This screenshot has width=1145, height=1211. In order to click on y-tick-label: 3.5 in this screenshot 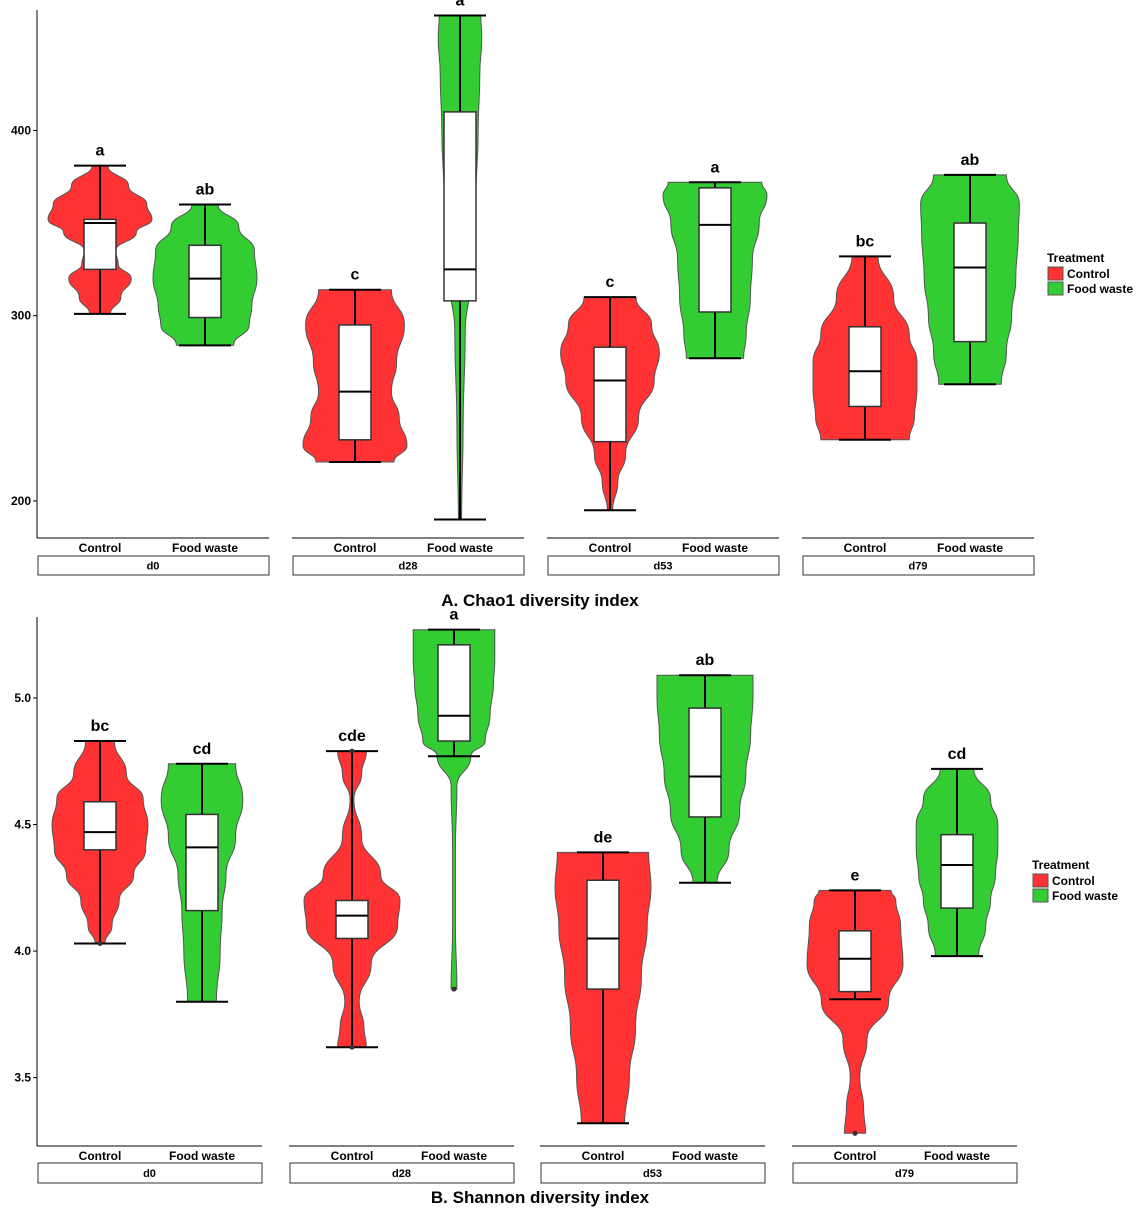, I will do `click(22, 1078)`.